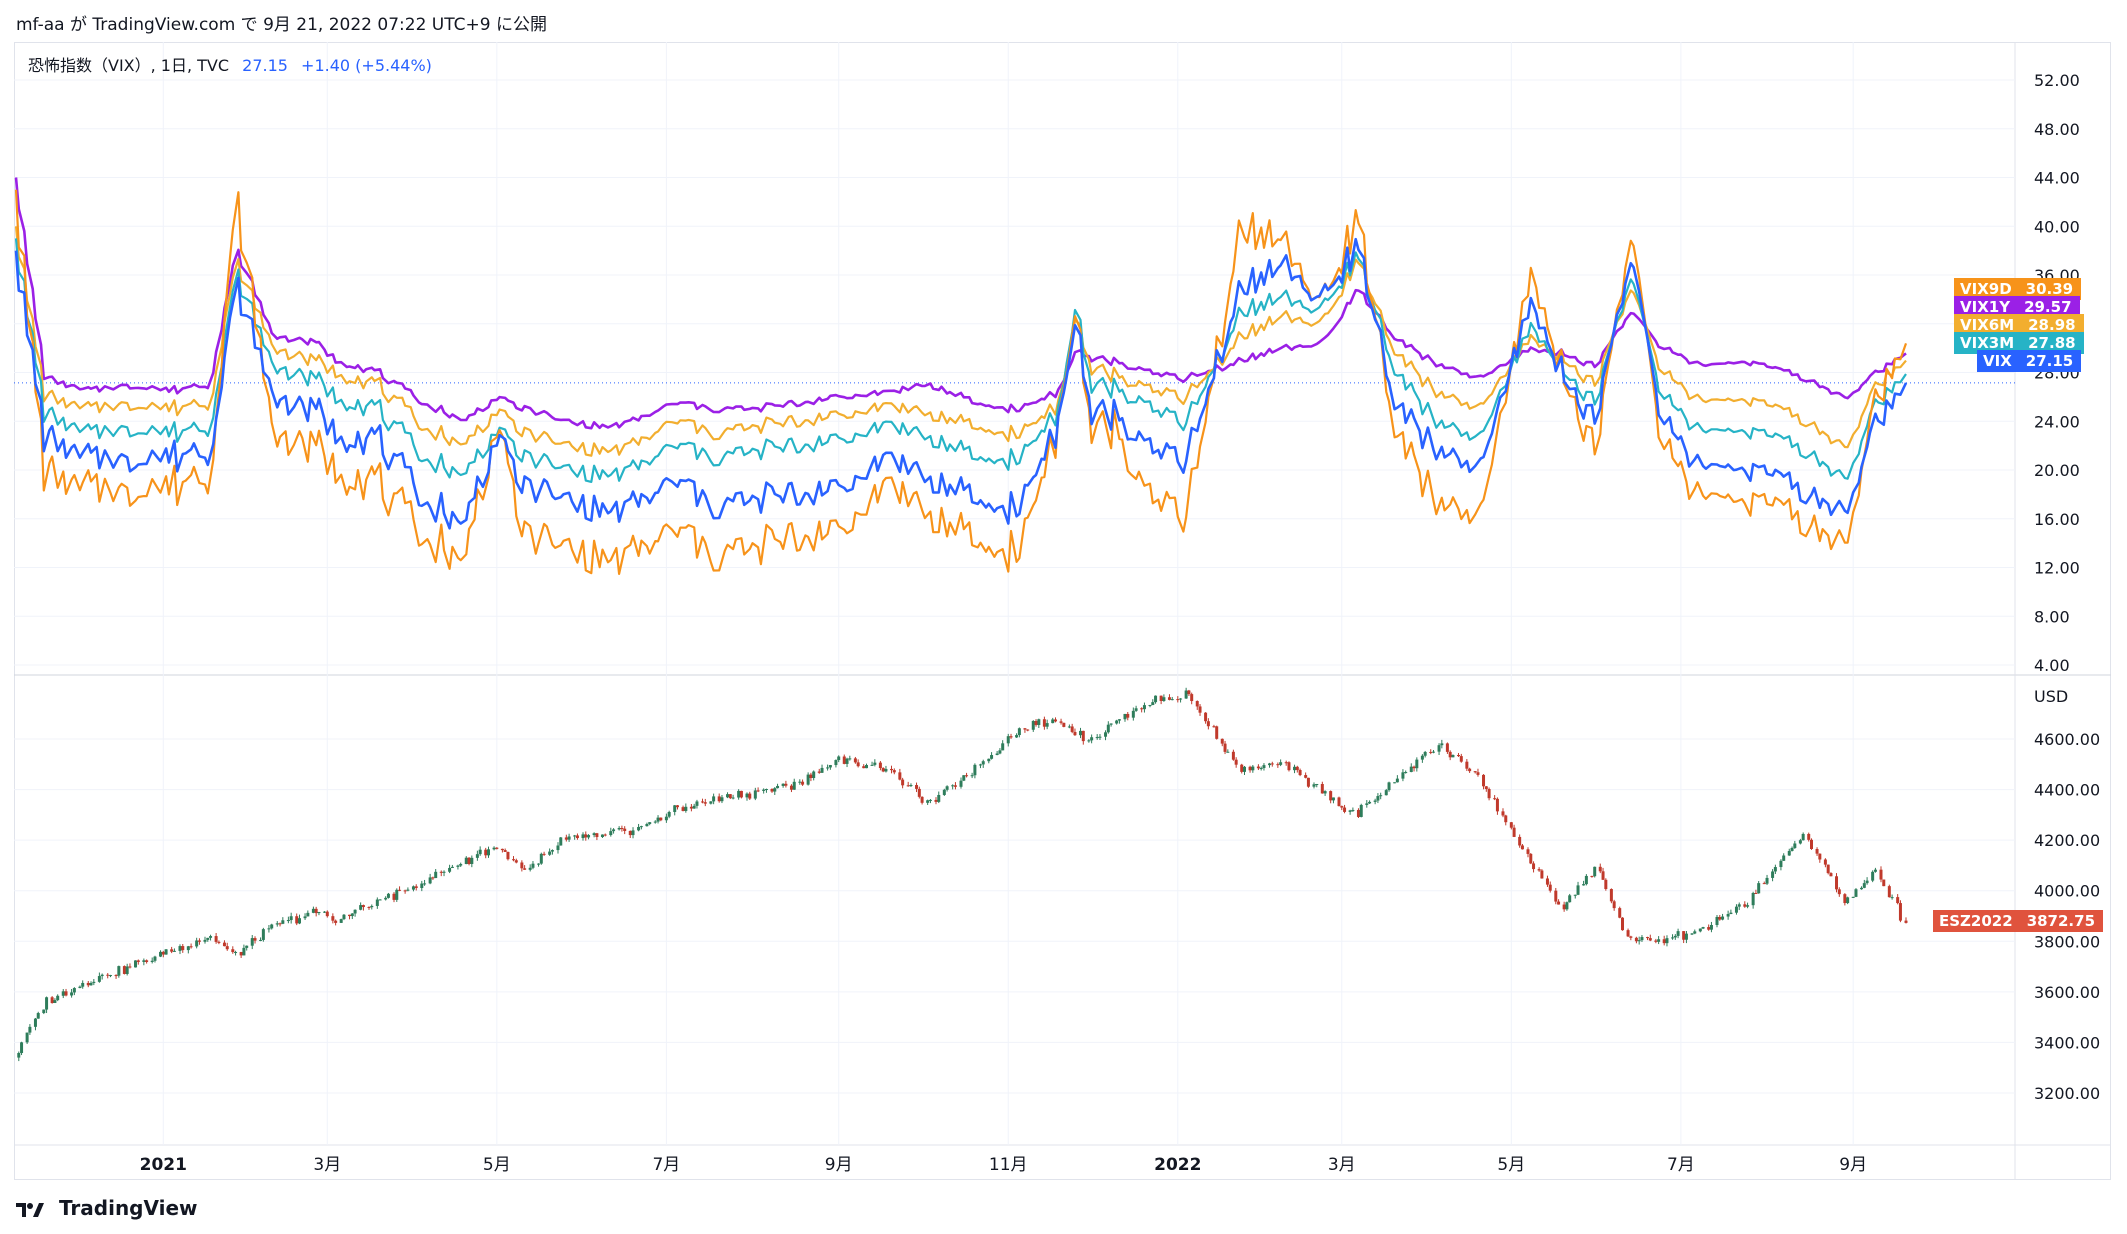 This screenshot has height=1234, width=2127. What do you see at coordinates (497, 1165) in the screenshot?
I see `x-tick-label: 5月` at bounding box center [497, 1165].